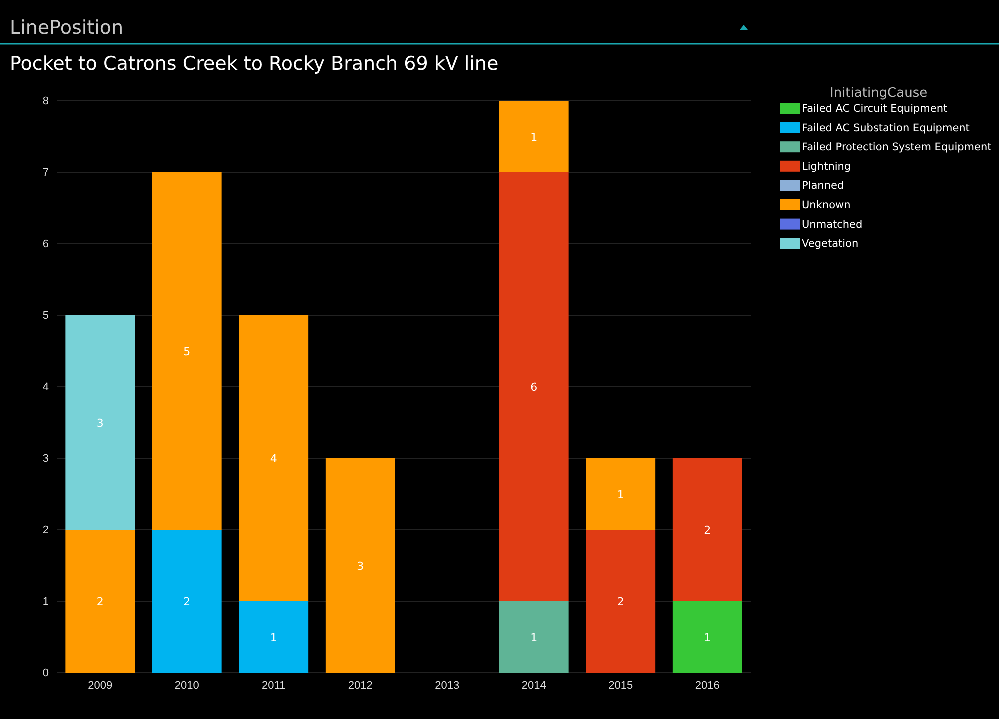  I want to click on x-tick-label: 2010, so click(187, 686).